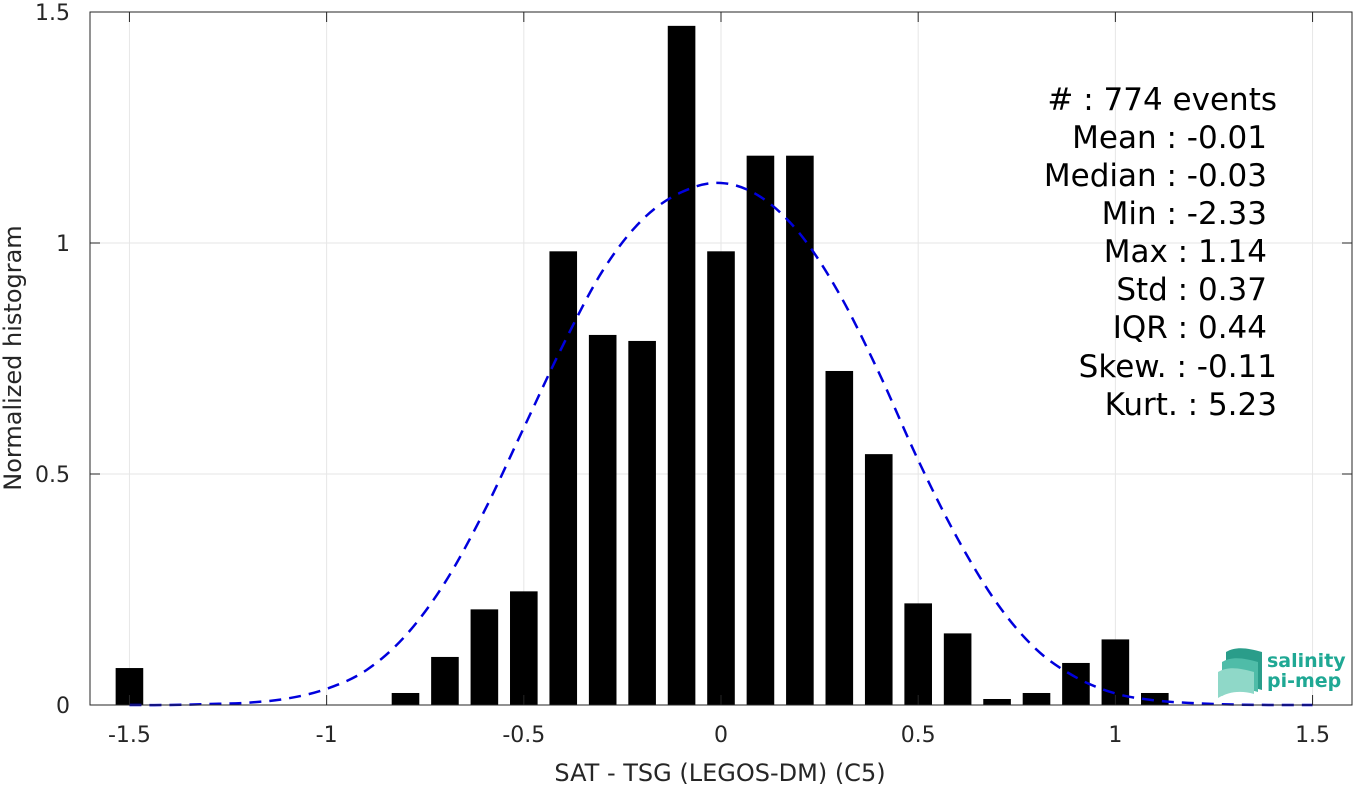  Describe the element at coordinates (63, 244) in the screenshot. I see `y-tick-label: 1` at that location.